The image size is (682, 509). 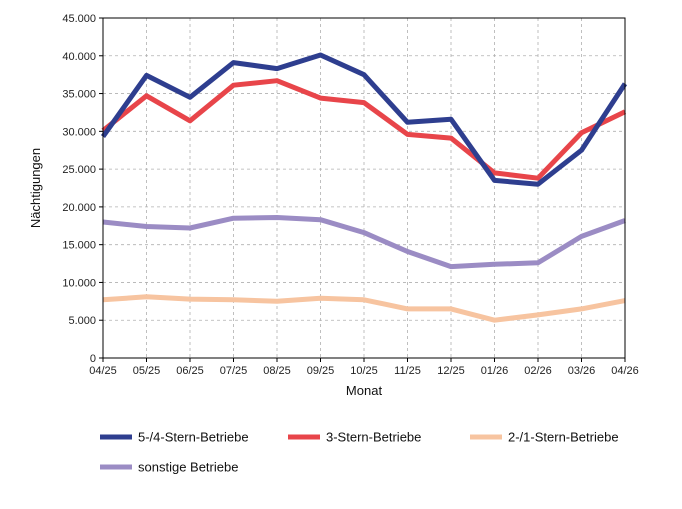 What do you see at coordinates (193, 437) in the screenshot?
I see `legend-label: 5-/4-Stern-Betriebe` at bounding box center [193, 437].